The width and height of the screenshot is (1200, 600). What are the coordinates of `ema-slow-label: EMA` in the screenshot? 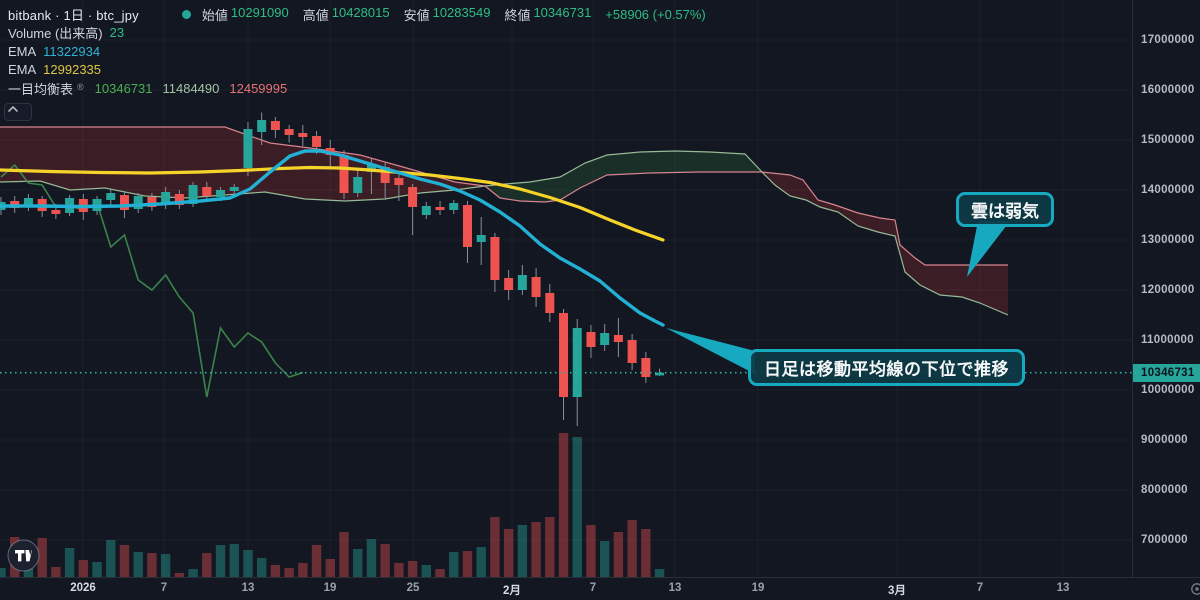 It's located at (22, 69).